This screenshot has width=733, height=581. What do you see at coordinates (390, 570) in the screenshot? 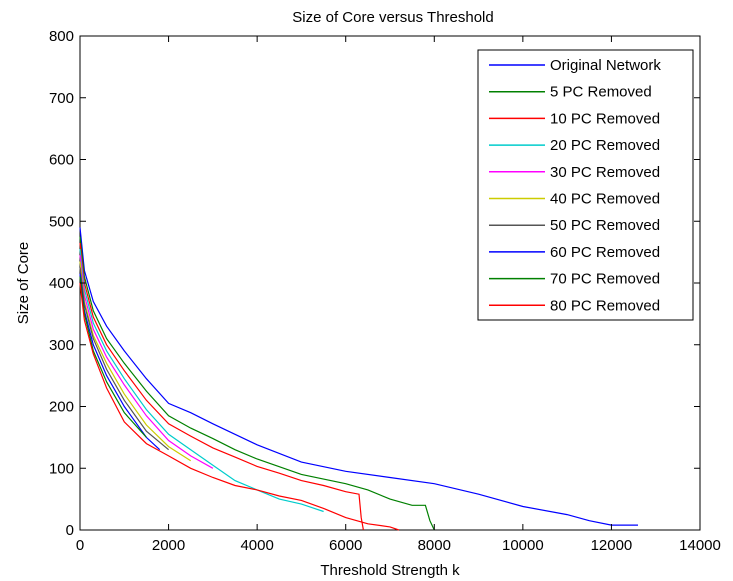
I see `x-axis-label: Threshold Strength k` at bounding box center [390, 570].